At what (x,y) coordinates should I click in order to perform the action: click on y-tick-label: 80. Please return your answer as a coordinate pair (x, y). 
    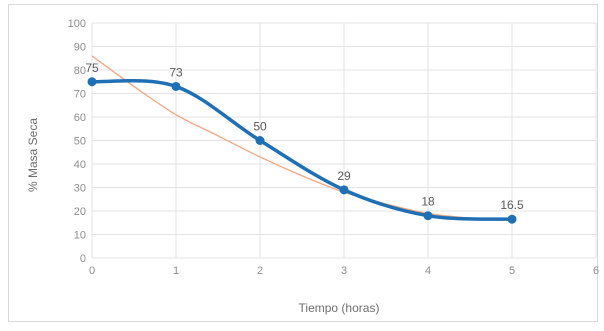
    Looking at the image, I should click on (80, 71).